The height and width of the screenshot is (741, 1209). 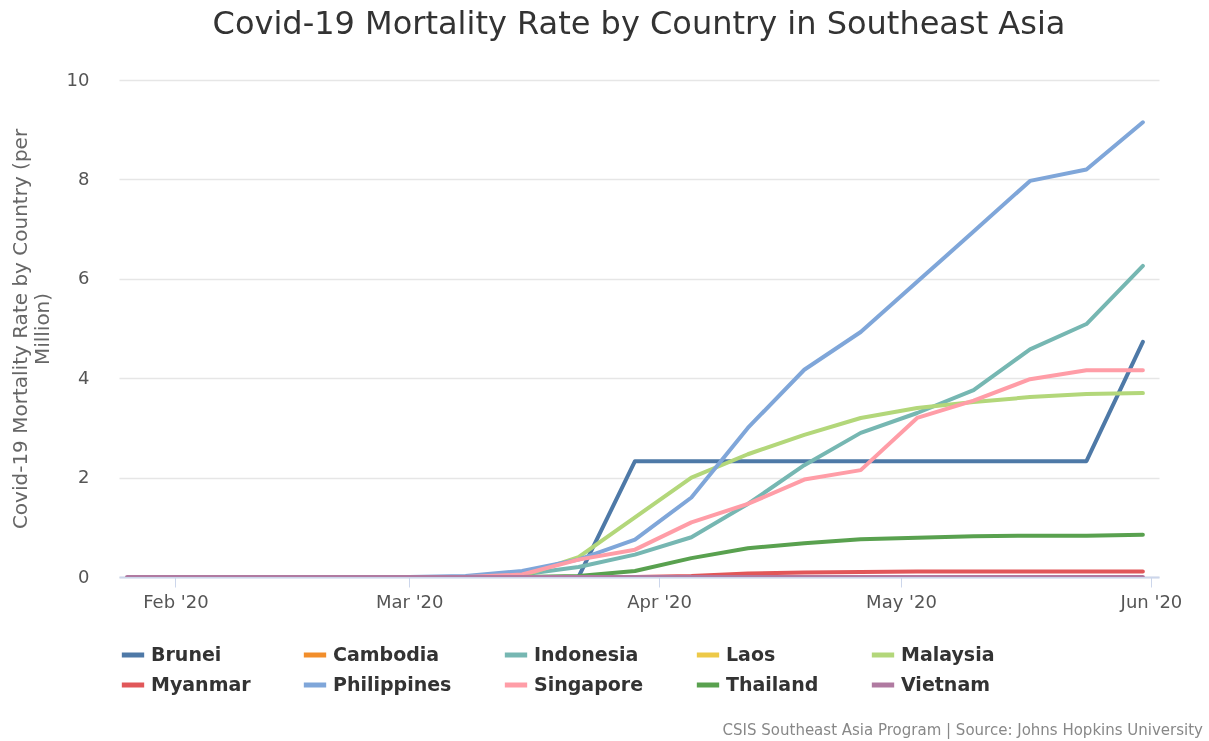 What do you see at coordinates (78, 79) in the screenshot?
I see `y-tick-label: 10` at bounding box center [78, 79].